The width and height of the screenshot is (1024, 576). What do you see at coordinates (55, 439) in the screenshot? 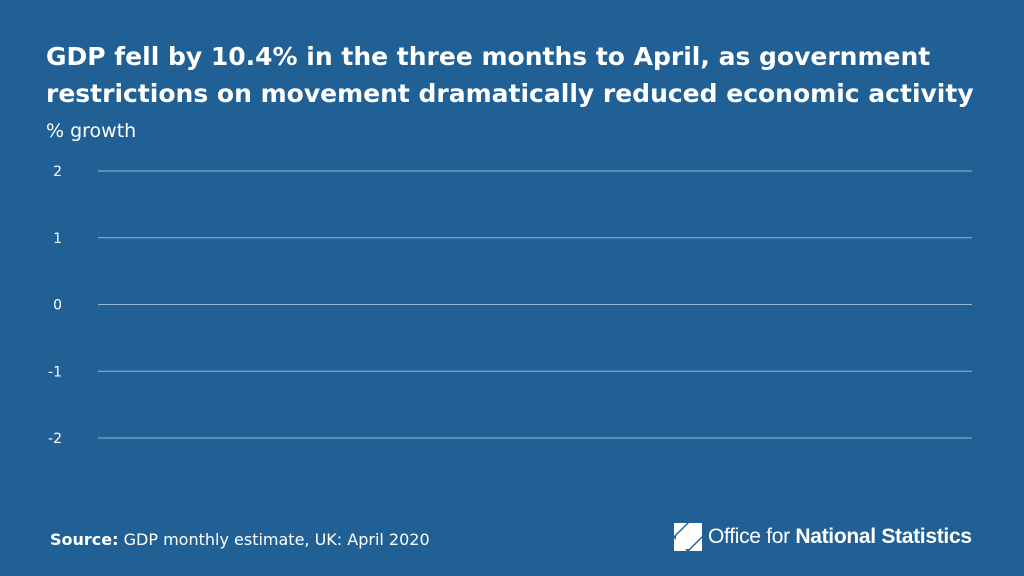
I see `y-tick-label: -2` at bounding box center [55, 439].